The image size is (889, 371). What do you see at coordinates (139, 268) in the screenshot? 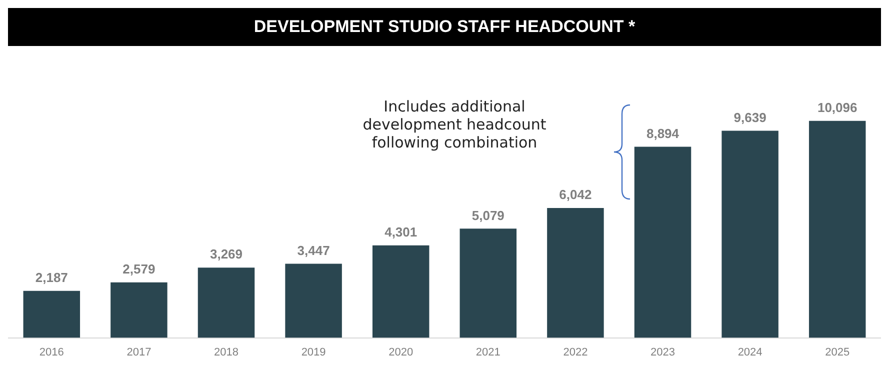
I see `data-label: 2,579` at bounding box center [139, 268].